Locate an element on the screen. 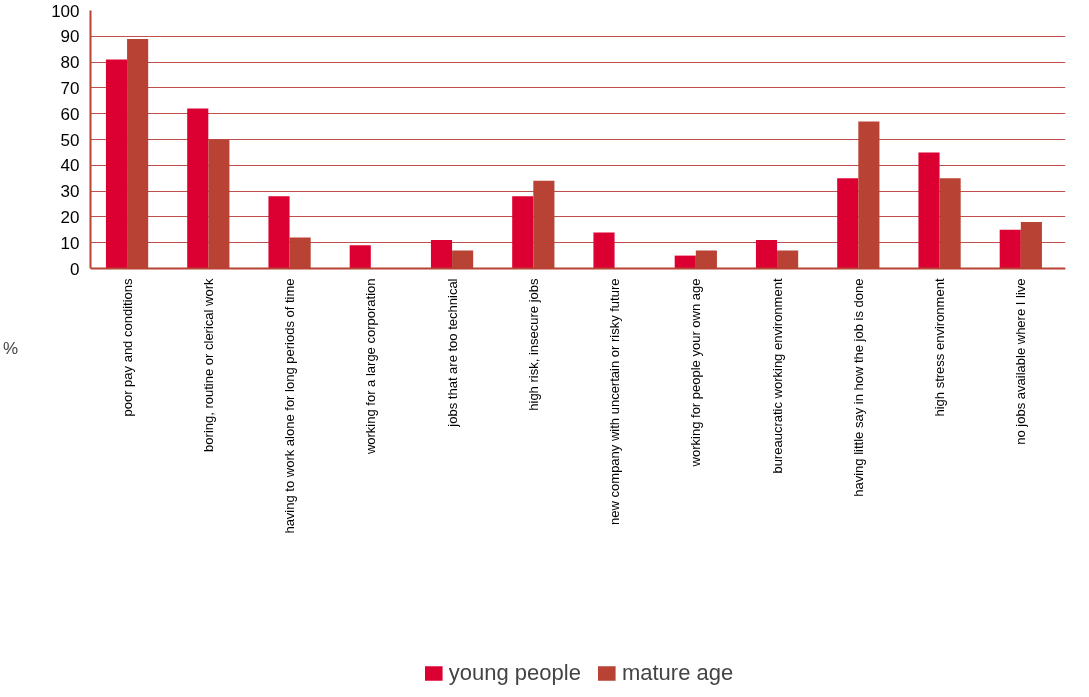 This screenshot has height=697, width=1089. x-tick-label: working for people your own age is located at coordinates (696, 373).